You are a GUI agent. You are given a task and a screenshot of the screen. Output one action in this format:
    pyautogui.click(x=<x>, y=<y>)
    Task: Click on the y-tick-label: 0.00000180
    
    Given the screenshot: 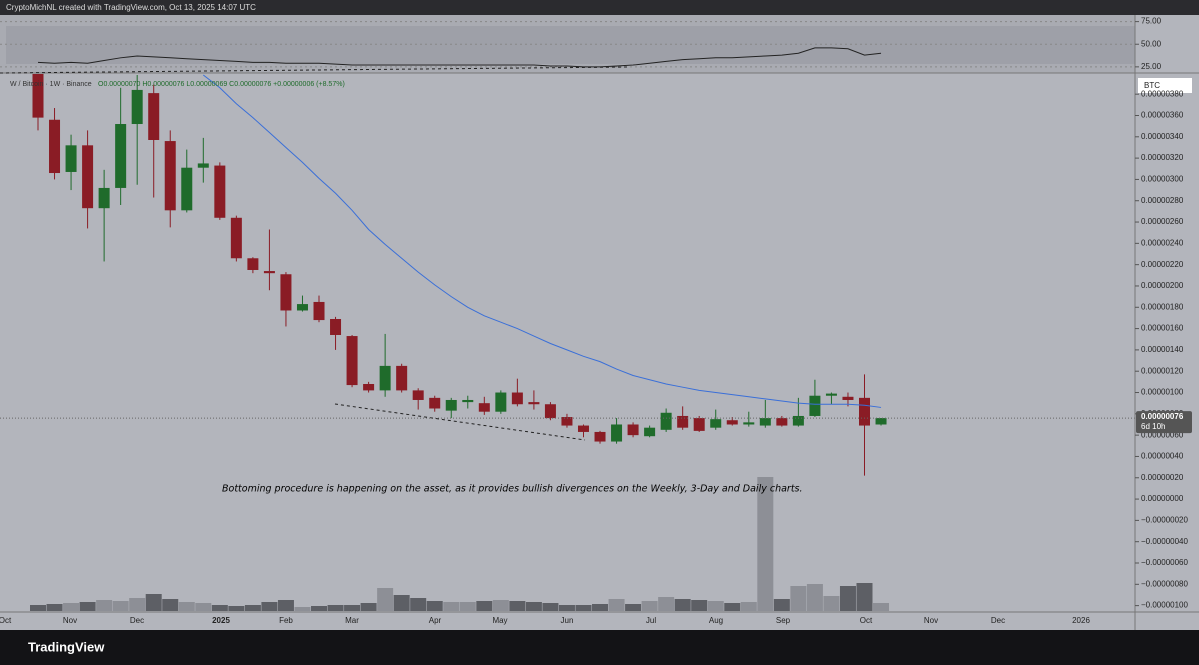 What is the action you would take?
    pyautogui.click(x=1162, y=306)
    